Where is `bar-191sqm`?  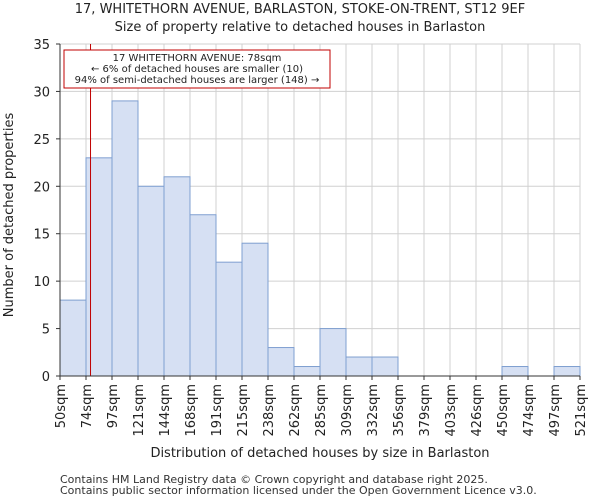 bar-191sqm is located at coordinates (229, 319).